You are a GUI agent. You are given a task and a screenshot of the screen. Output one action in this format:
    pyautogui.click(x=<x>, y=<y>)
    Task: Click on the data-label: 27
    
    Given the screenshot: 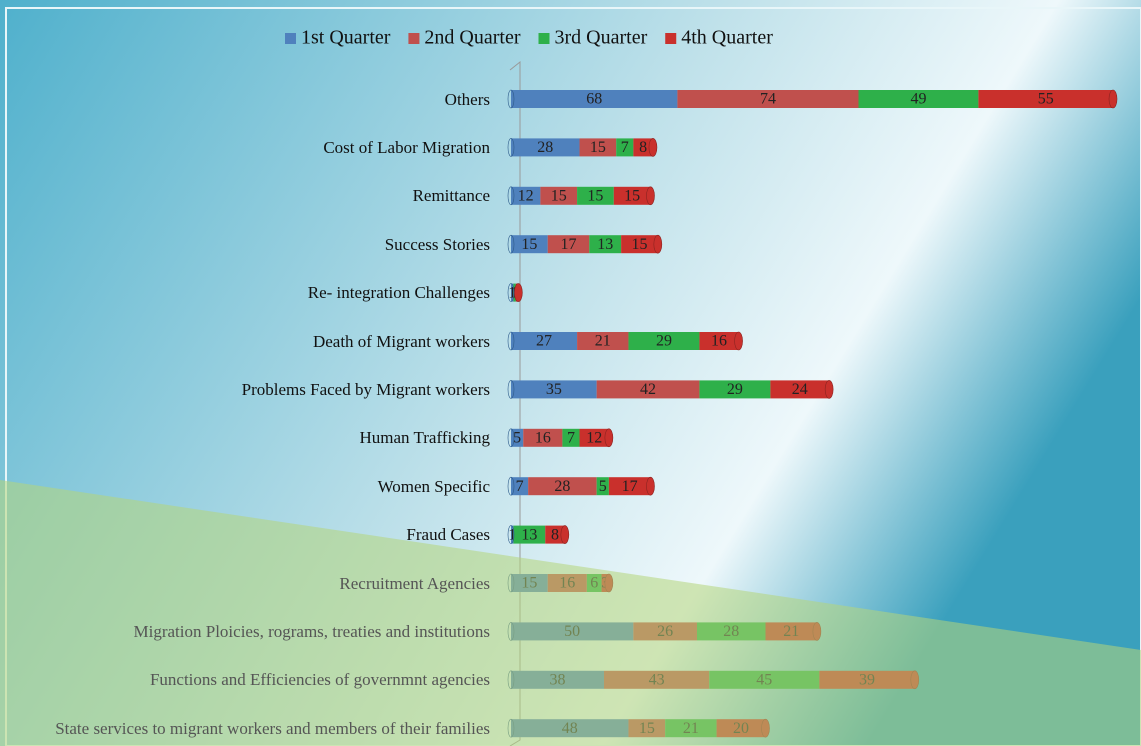 What is the action you would take?
    pyautogui.click(x=544, y=341)
    